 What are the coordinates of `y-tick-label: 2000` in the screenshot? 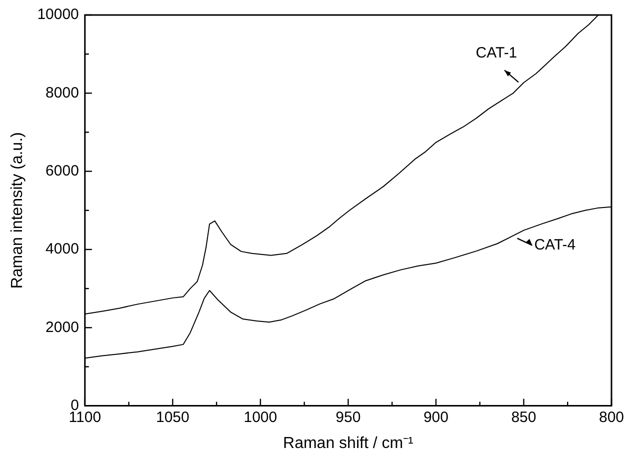 It's located at (62, 327).